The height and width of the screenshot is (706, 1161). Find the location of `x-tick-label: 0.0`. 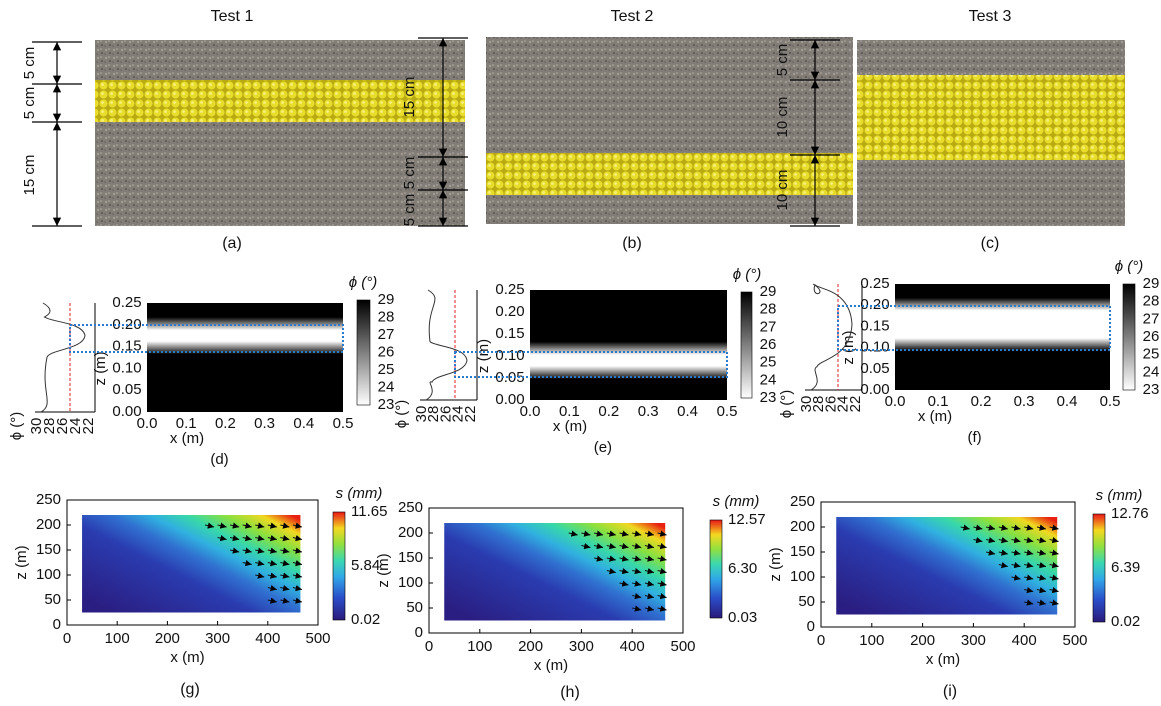

x-tick-label: 0.0 is located at coordinates (147, 423).